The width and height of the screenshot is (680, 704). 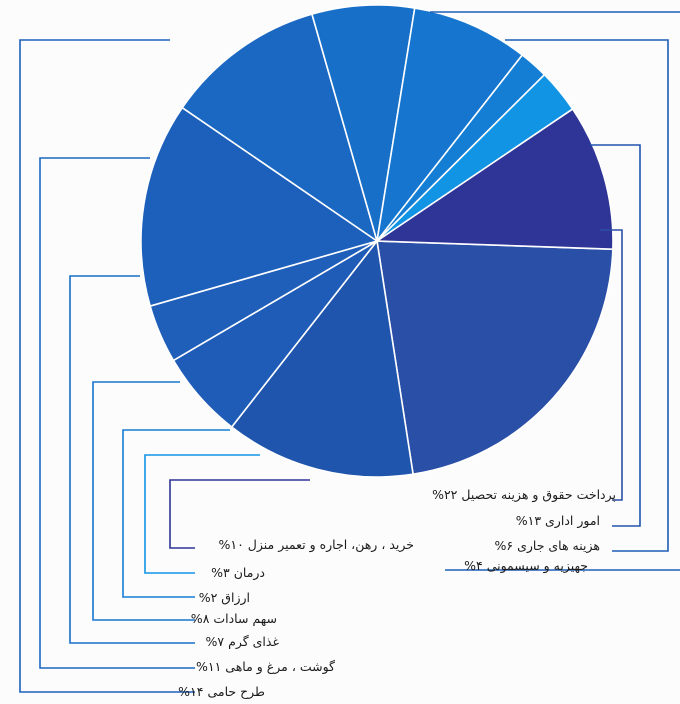 I want to click on slice-label-housing: خرید ، رهن، اجاره و تعمیر منزل ۱۰%, so click(x=316, y=544).